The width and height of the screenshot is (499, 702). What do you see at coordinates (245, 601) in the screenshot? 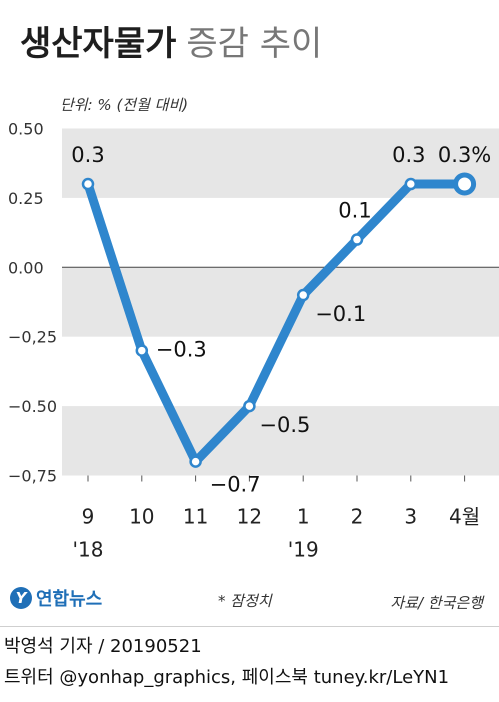
I see `provisional-note: * 잠정치` at bounding box center [245, 601].